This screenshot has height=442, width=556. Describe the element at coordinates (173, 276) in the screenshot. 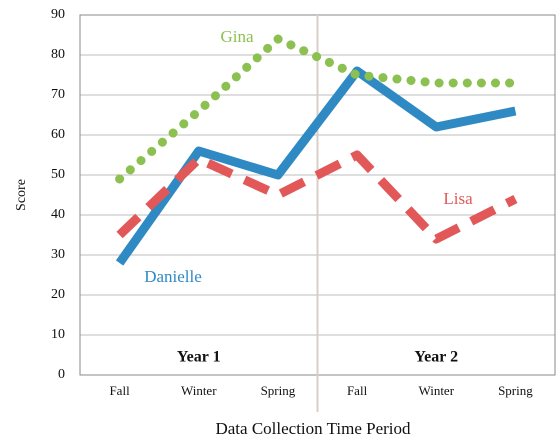

I see `series-label: Danielle` at that location.